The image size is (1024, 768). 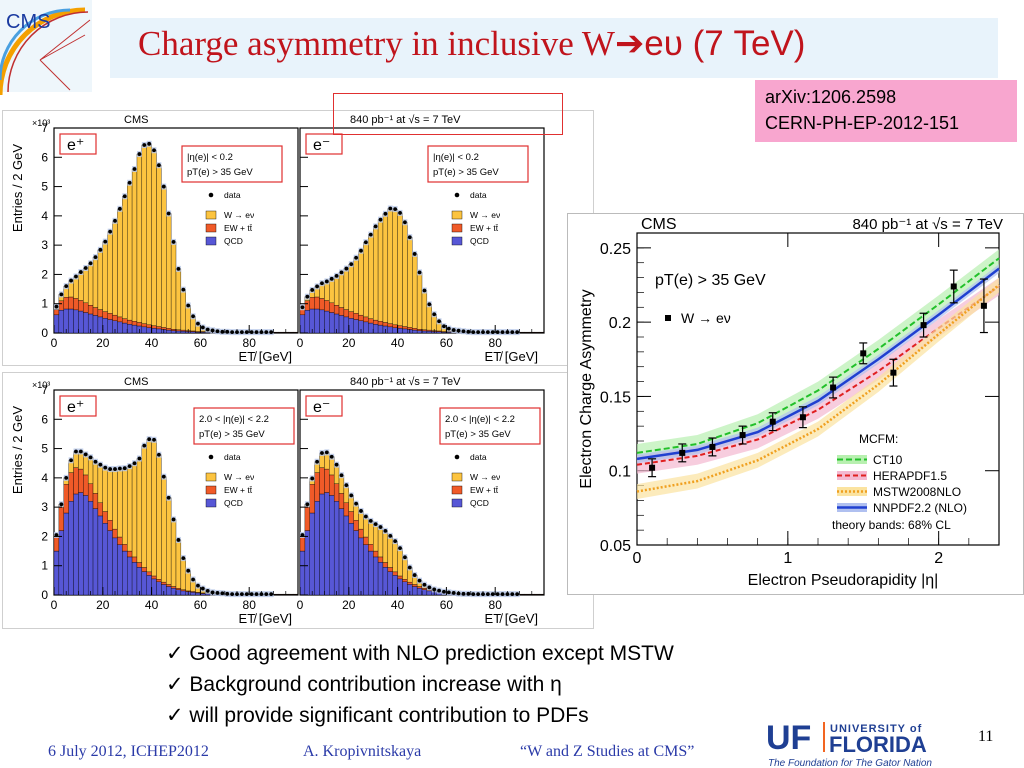 What do you see at coordinates (44, 566) in the screenshot?
I see `y-tick-label: 1` at bounding box center [44, 566].